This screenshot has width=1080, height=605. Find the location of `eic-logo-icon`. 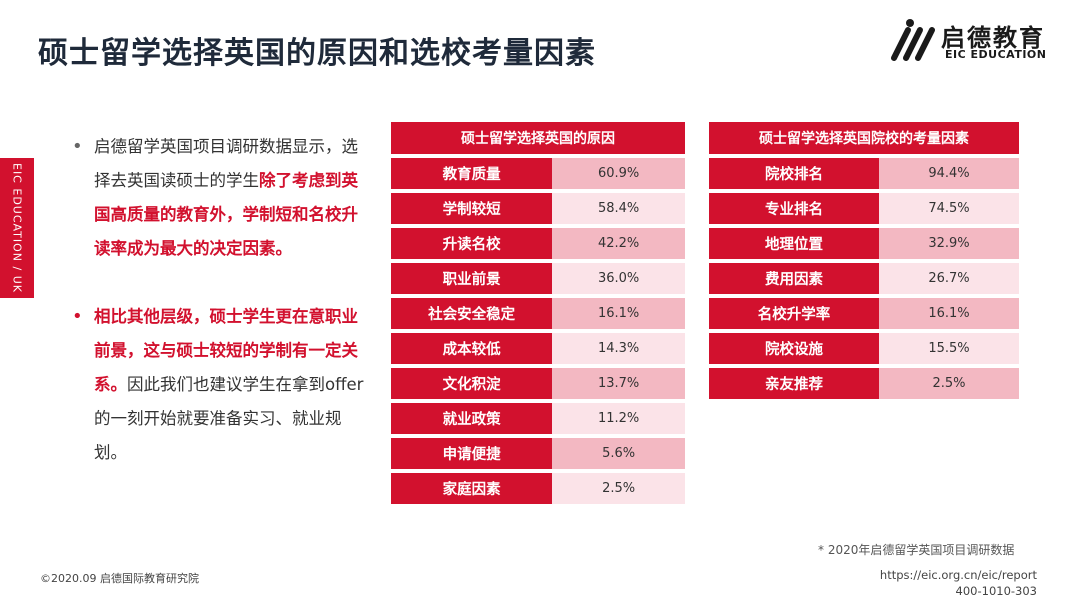

eic-logo-icon is located at coordinates (913, 40).